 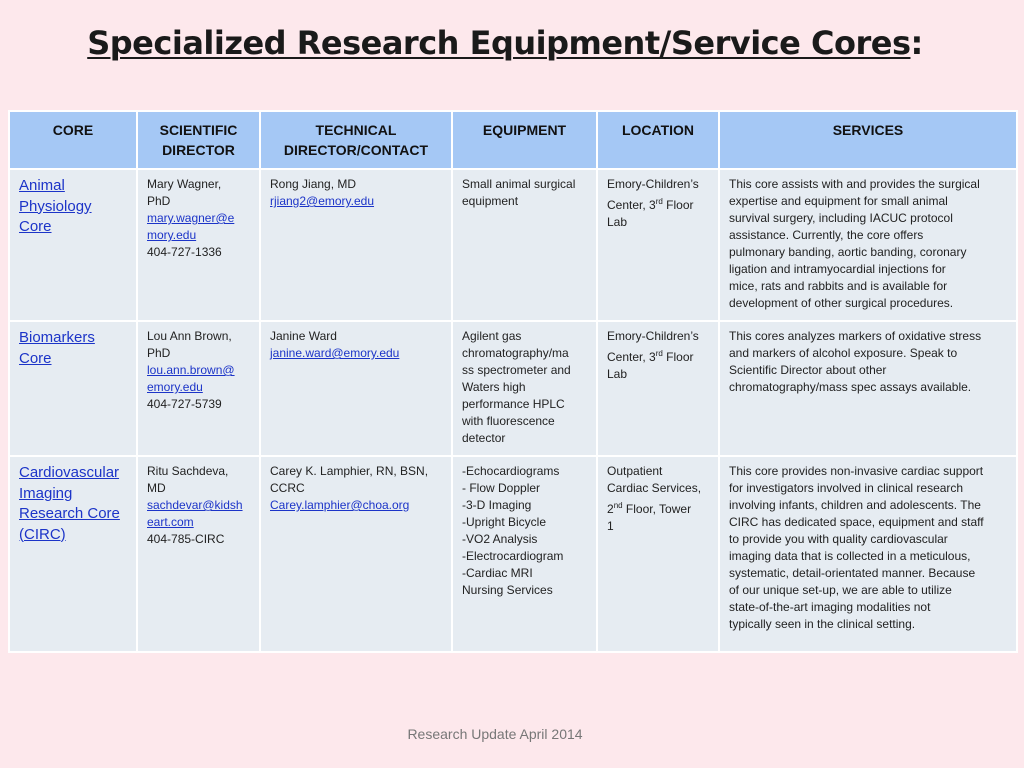 What do you see at coordinates (184, 404) in the screenshot?
I see `director-phone: 404-727-5739` at bounding box center [184, 404].